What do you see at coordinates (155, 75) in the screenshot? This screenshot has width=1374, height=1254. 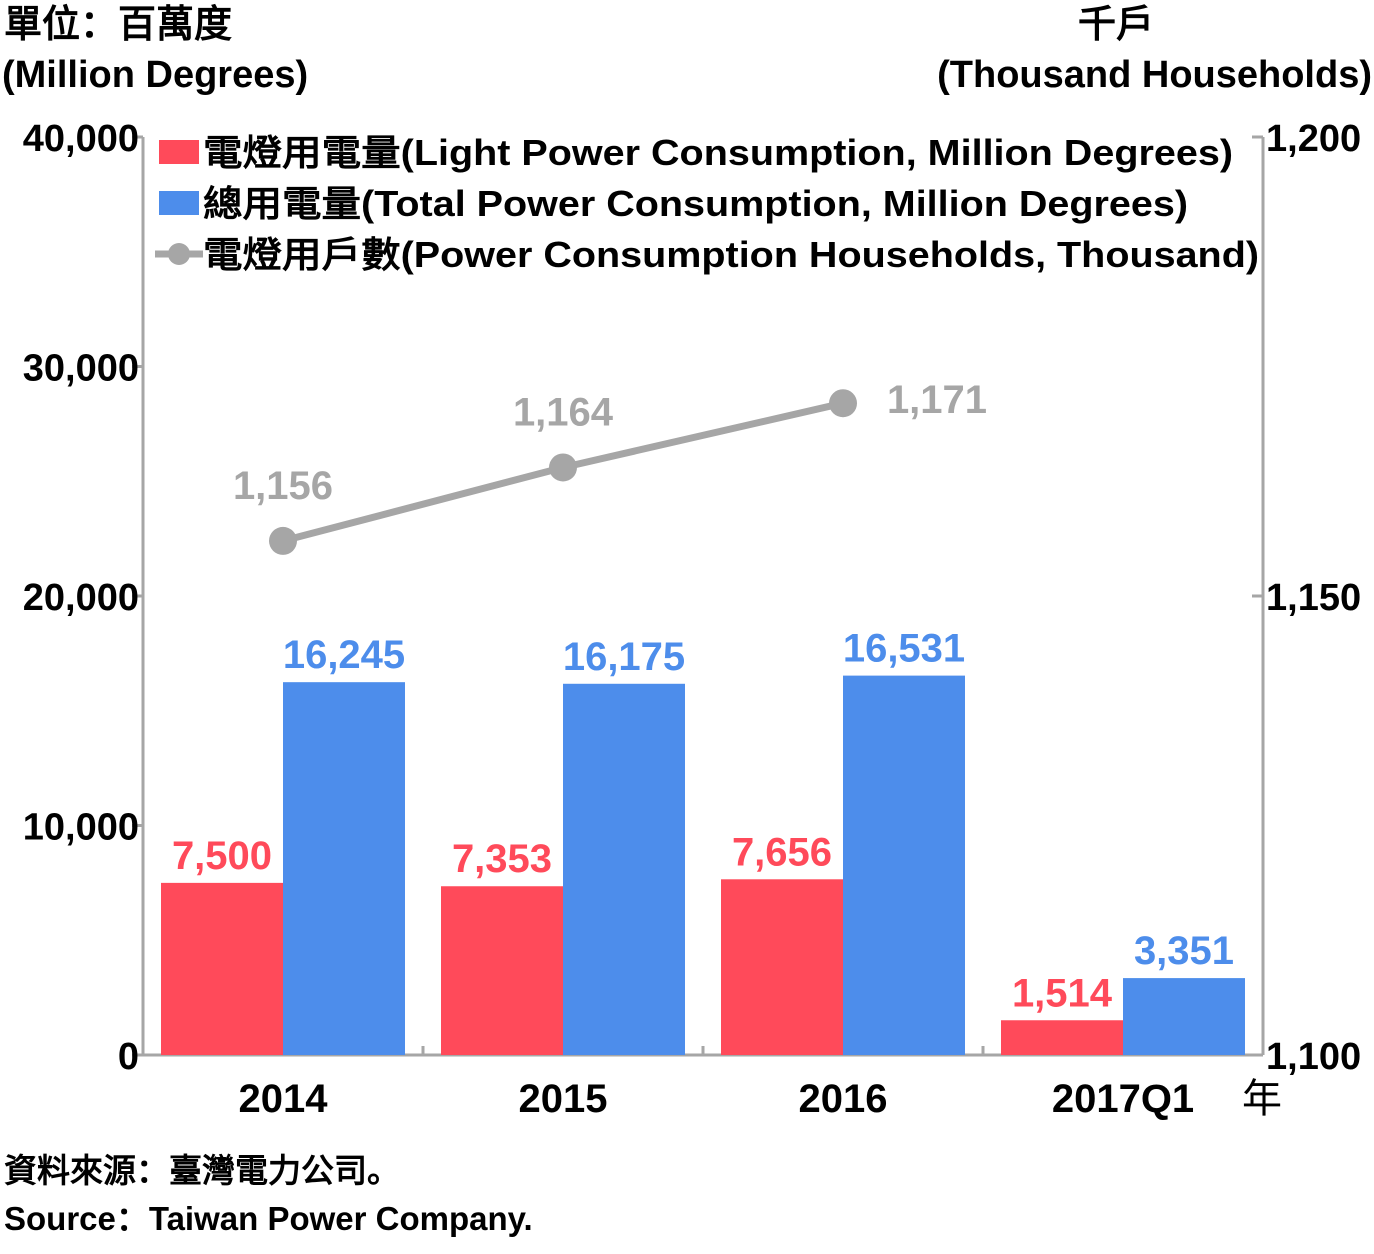 I see `left-axis-unit-en: (Million Degrees)` at bounding box center [155, 75].